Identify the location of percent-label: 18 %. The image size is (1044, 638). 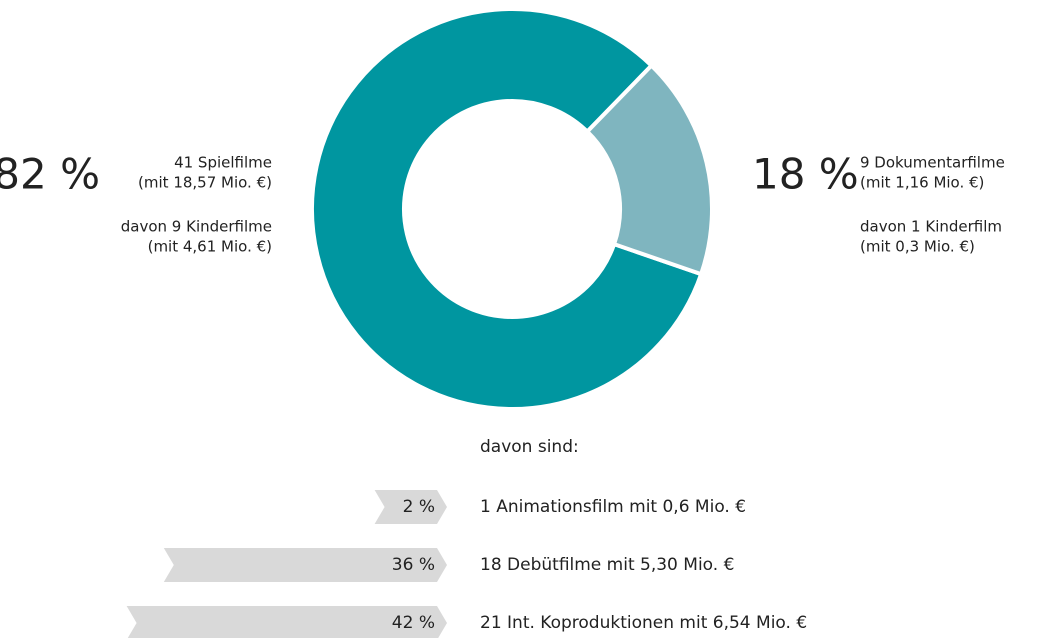
(805, 174).